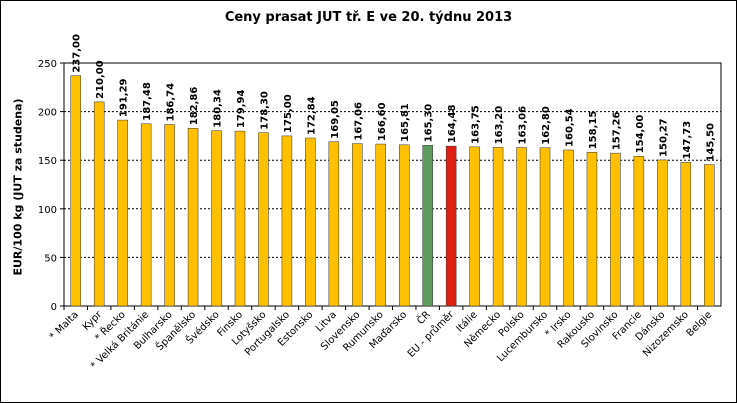 The width and height of the screenshot is (737, 403). What do you see at coordinates (476, 124) in the screenshot?
I see `value-label: 163,75` at bounding box center [476, 124].